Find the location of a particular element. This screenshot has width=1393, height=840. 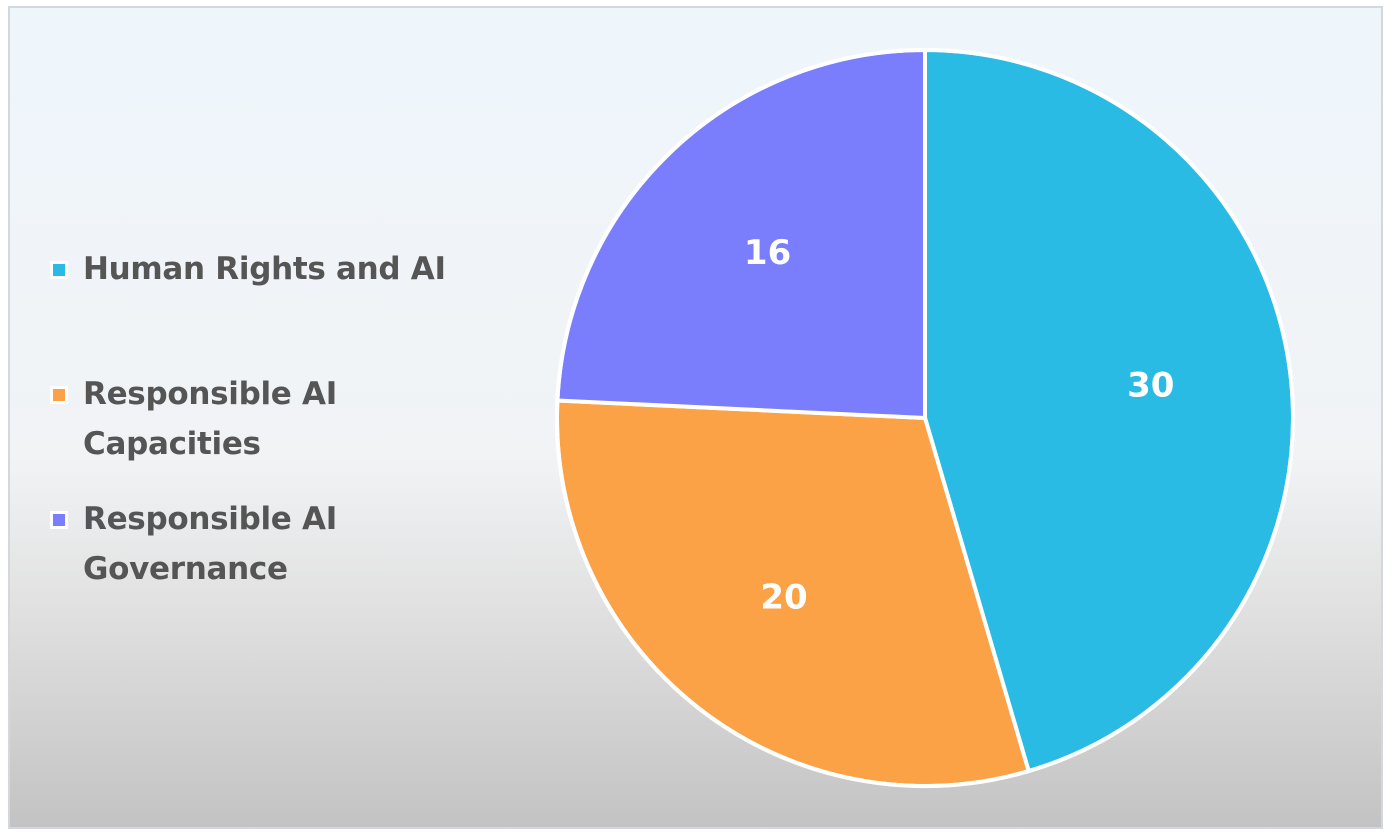

slice-governance is located at coordinates (741, 234).